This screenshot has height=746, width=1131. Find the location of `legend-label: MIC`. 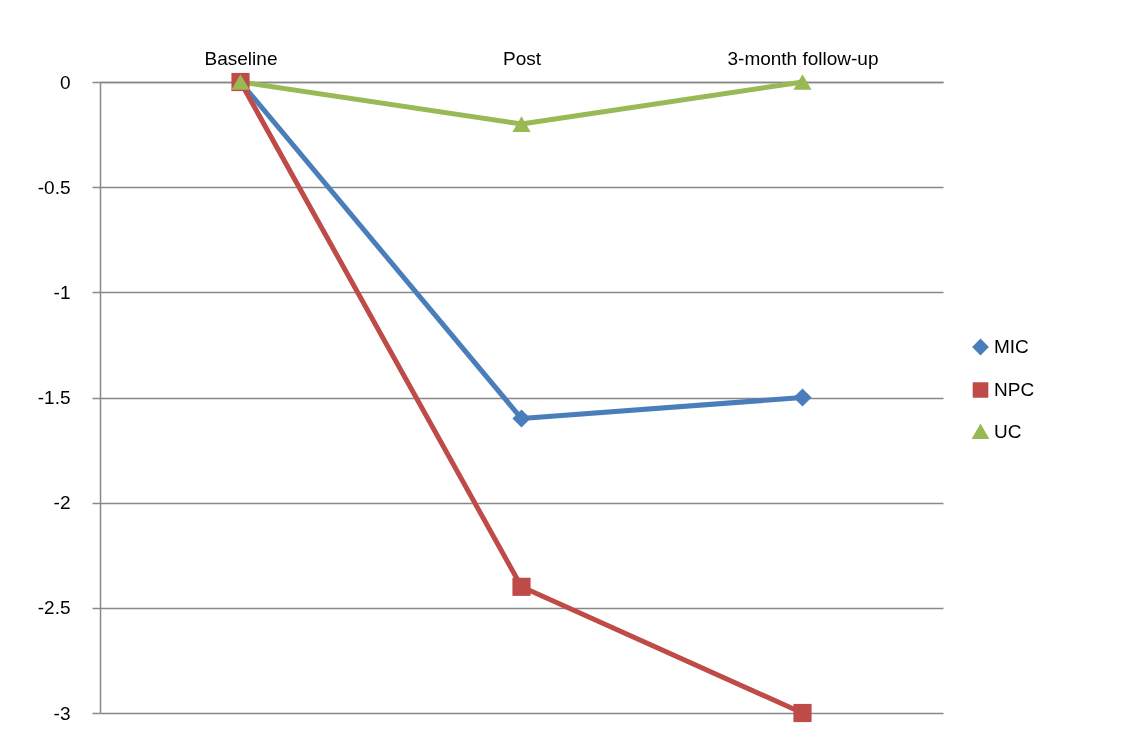

legend-label: MIC is located at coordinates (1011, 346).